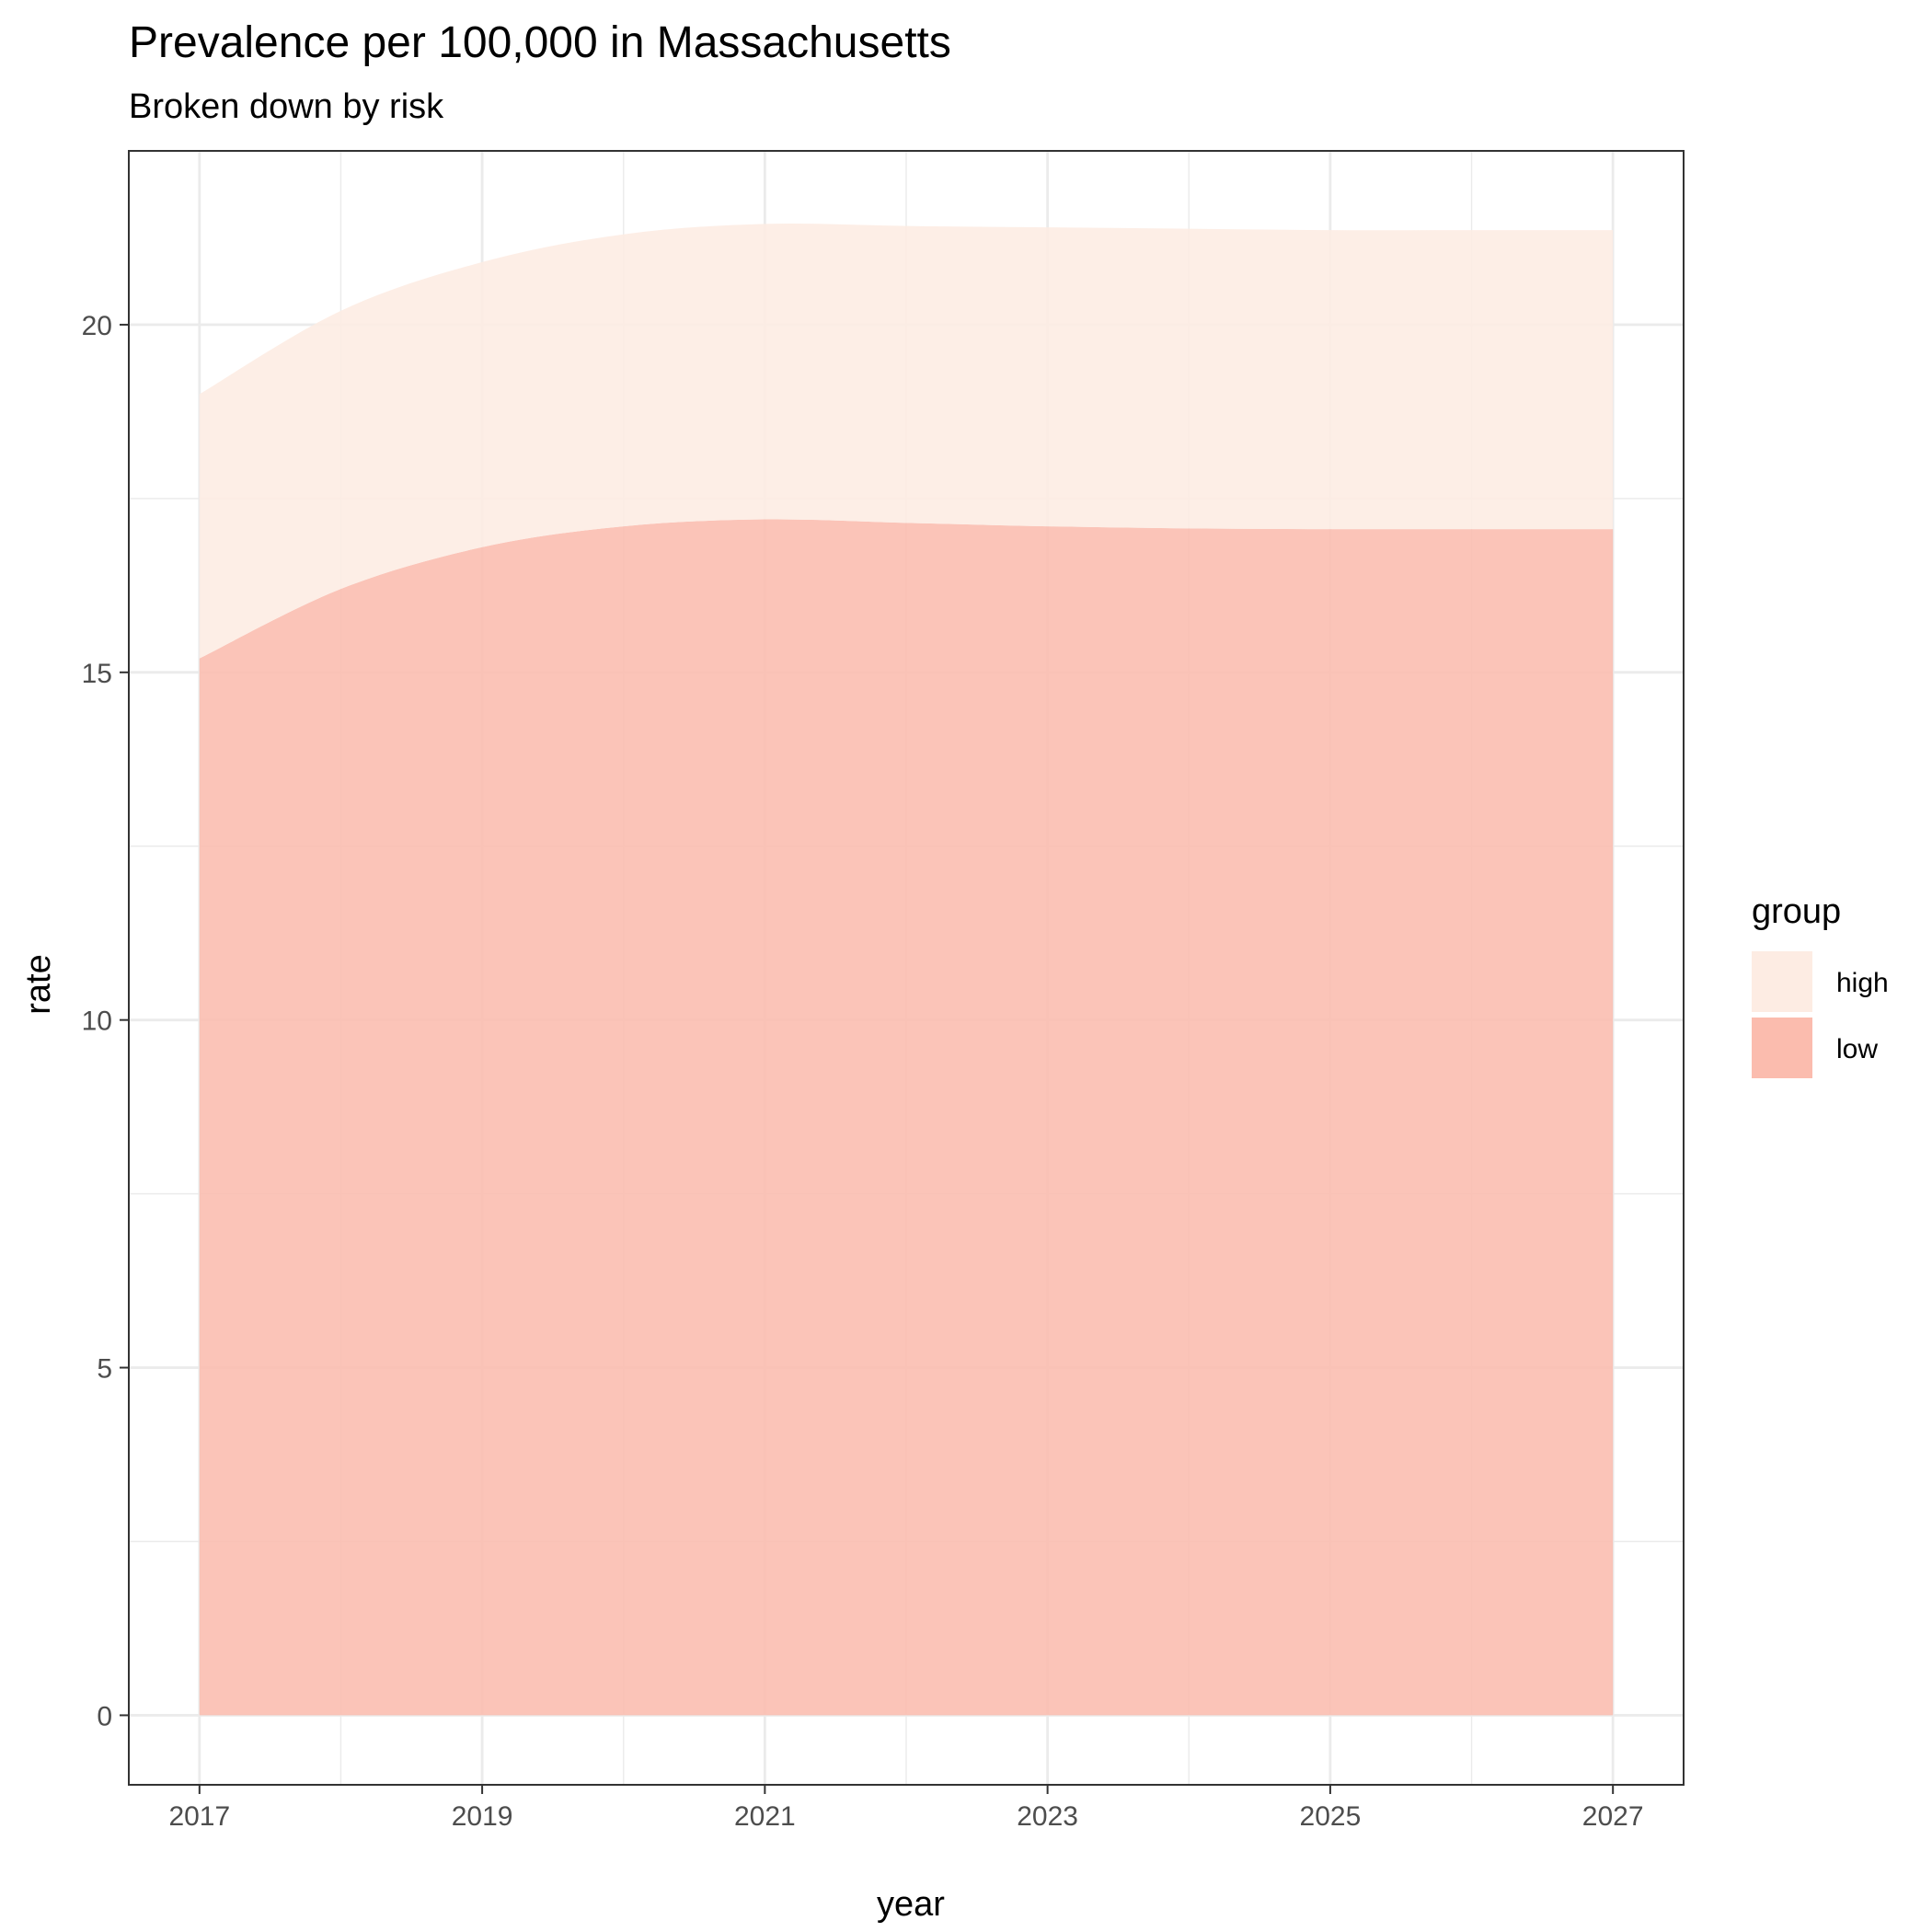 Image resolution: width=1932 pixels, height=1932 pixels. Describe the element at coordinates (199, 1816) in the screenshot. I see `x-tick-label: 2017` at that location.